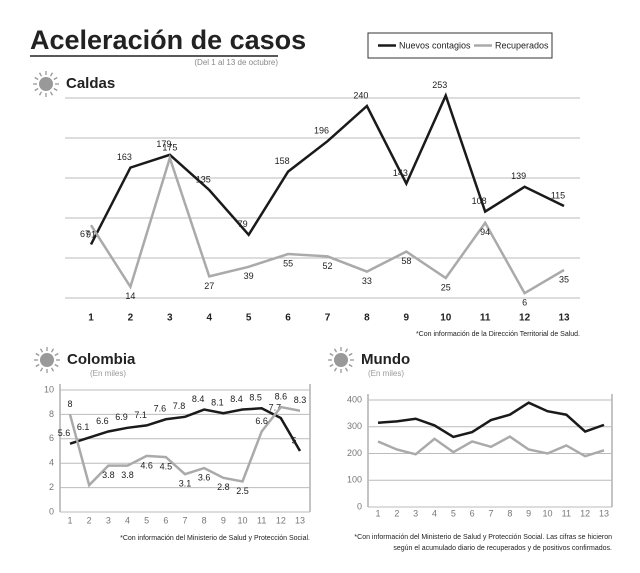 This screenshot has width=640, height=573. Describe the element at coordinates (406, 261) in the screenshot. I see `data-label: 58` at that location.